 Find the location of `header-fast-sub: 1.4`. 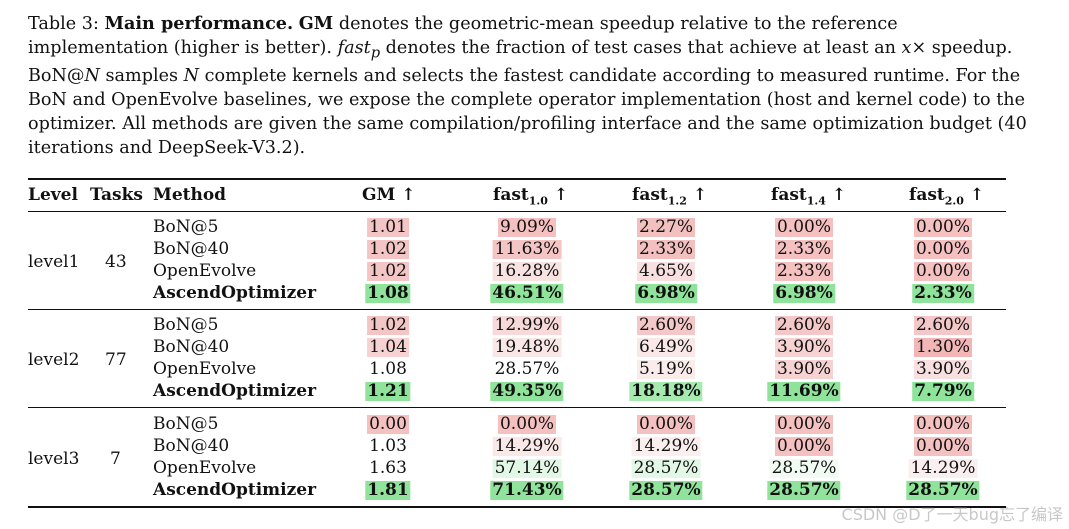

header-fast-sub: 1.4 is located at coordinates (816, 201).